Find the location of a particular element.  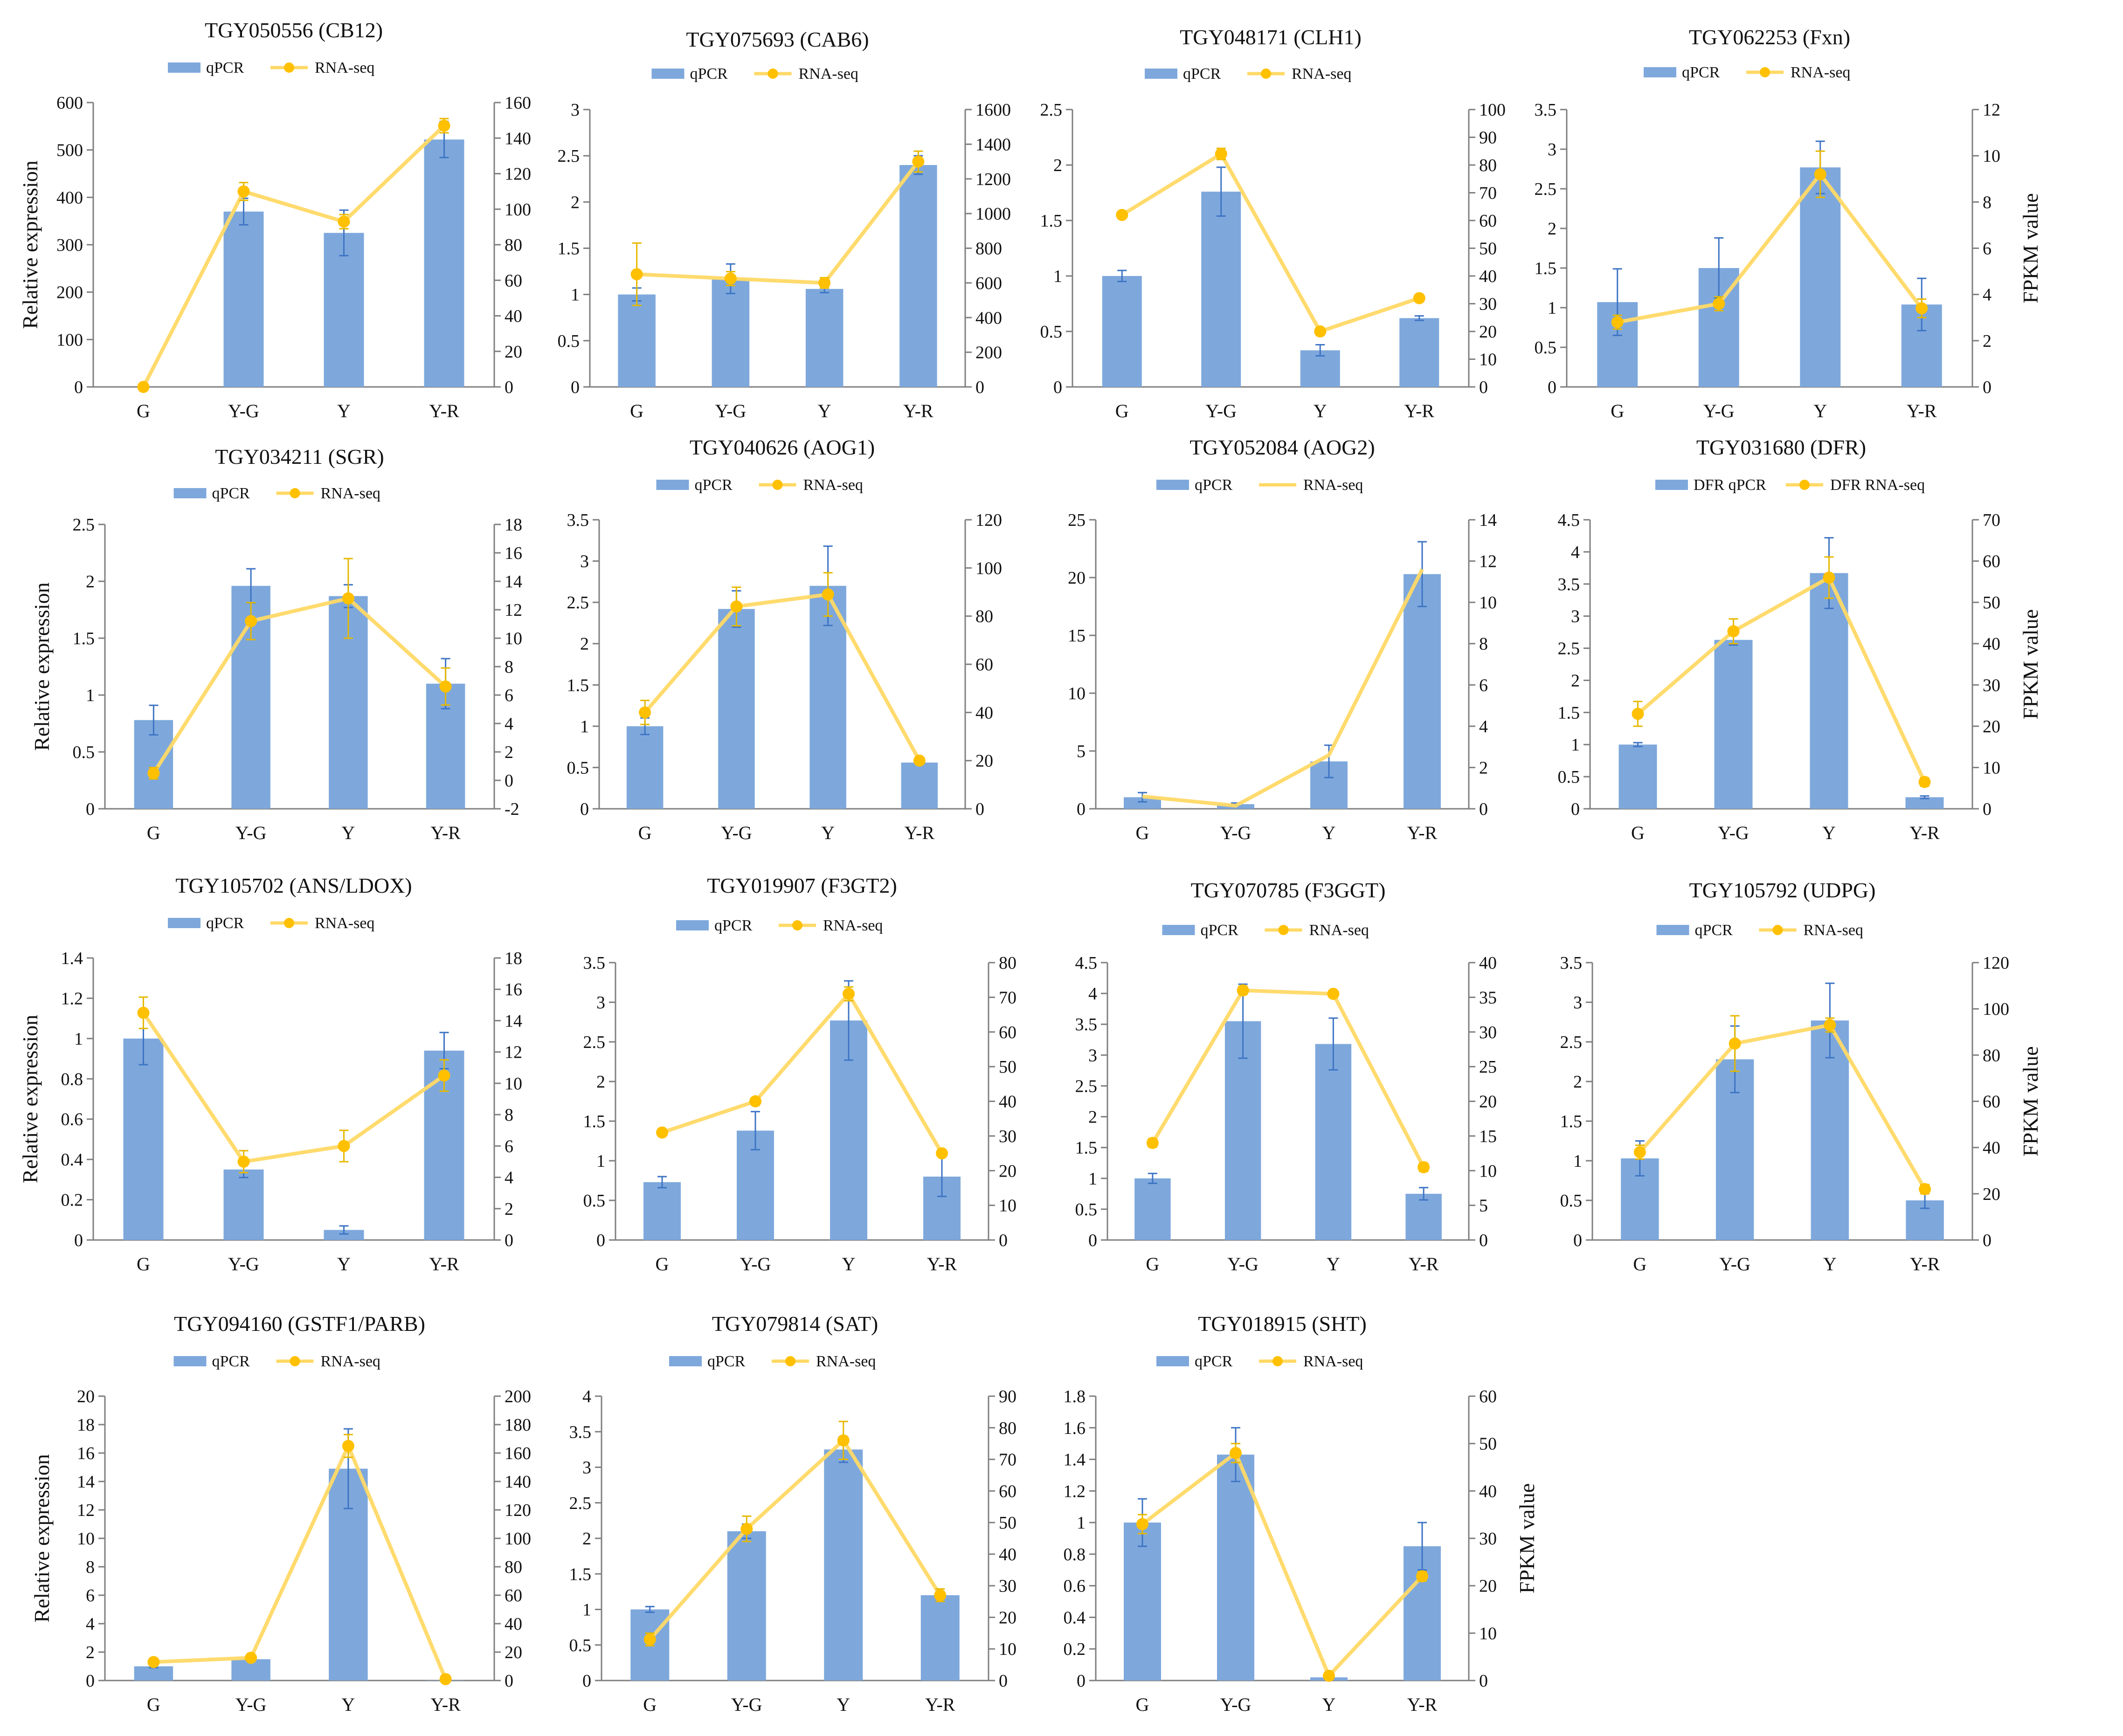

y-tick-label-left: 2 is located at coordinates (90, 1652).